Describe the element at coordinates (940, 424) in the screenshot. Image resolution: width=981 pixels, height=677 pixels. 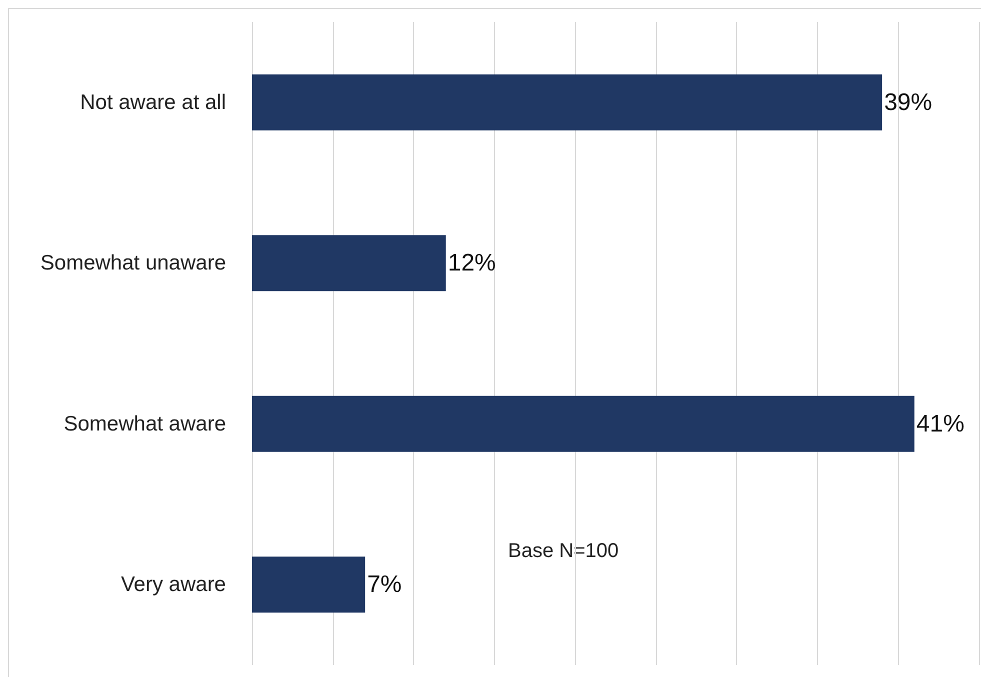
I see `data-label: 41%` at that location.